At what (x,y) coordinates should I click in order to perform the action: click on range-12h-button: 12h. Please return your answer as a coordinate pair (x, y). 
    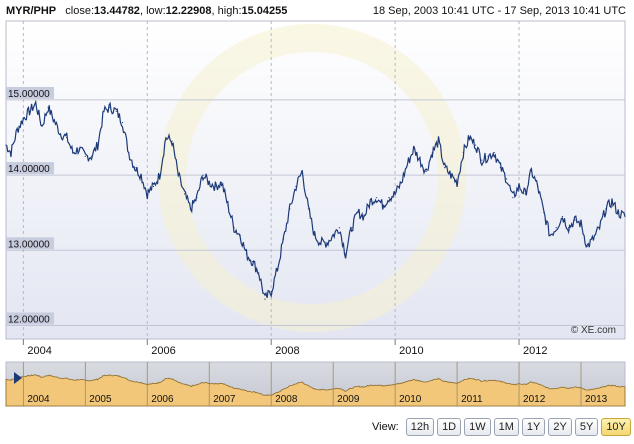
    Looking at the image, I should click on (420, 427).